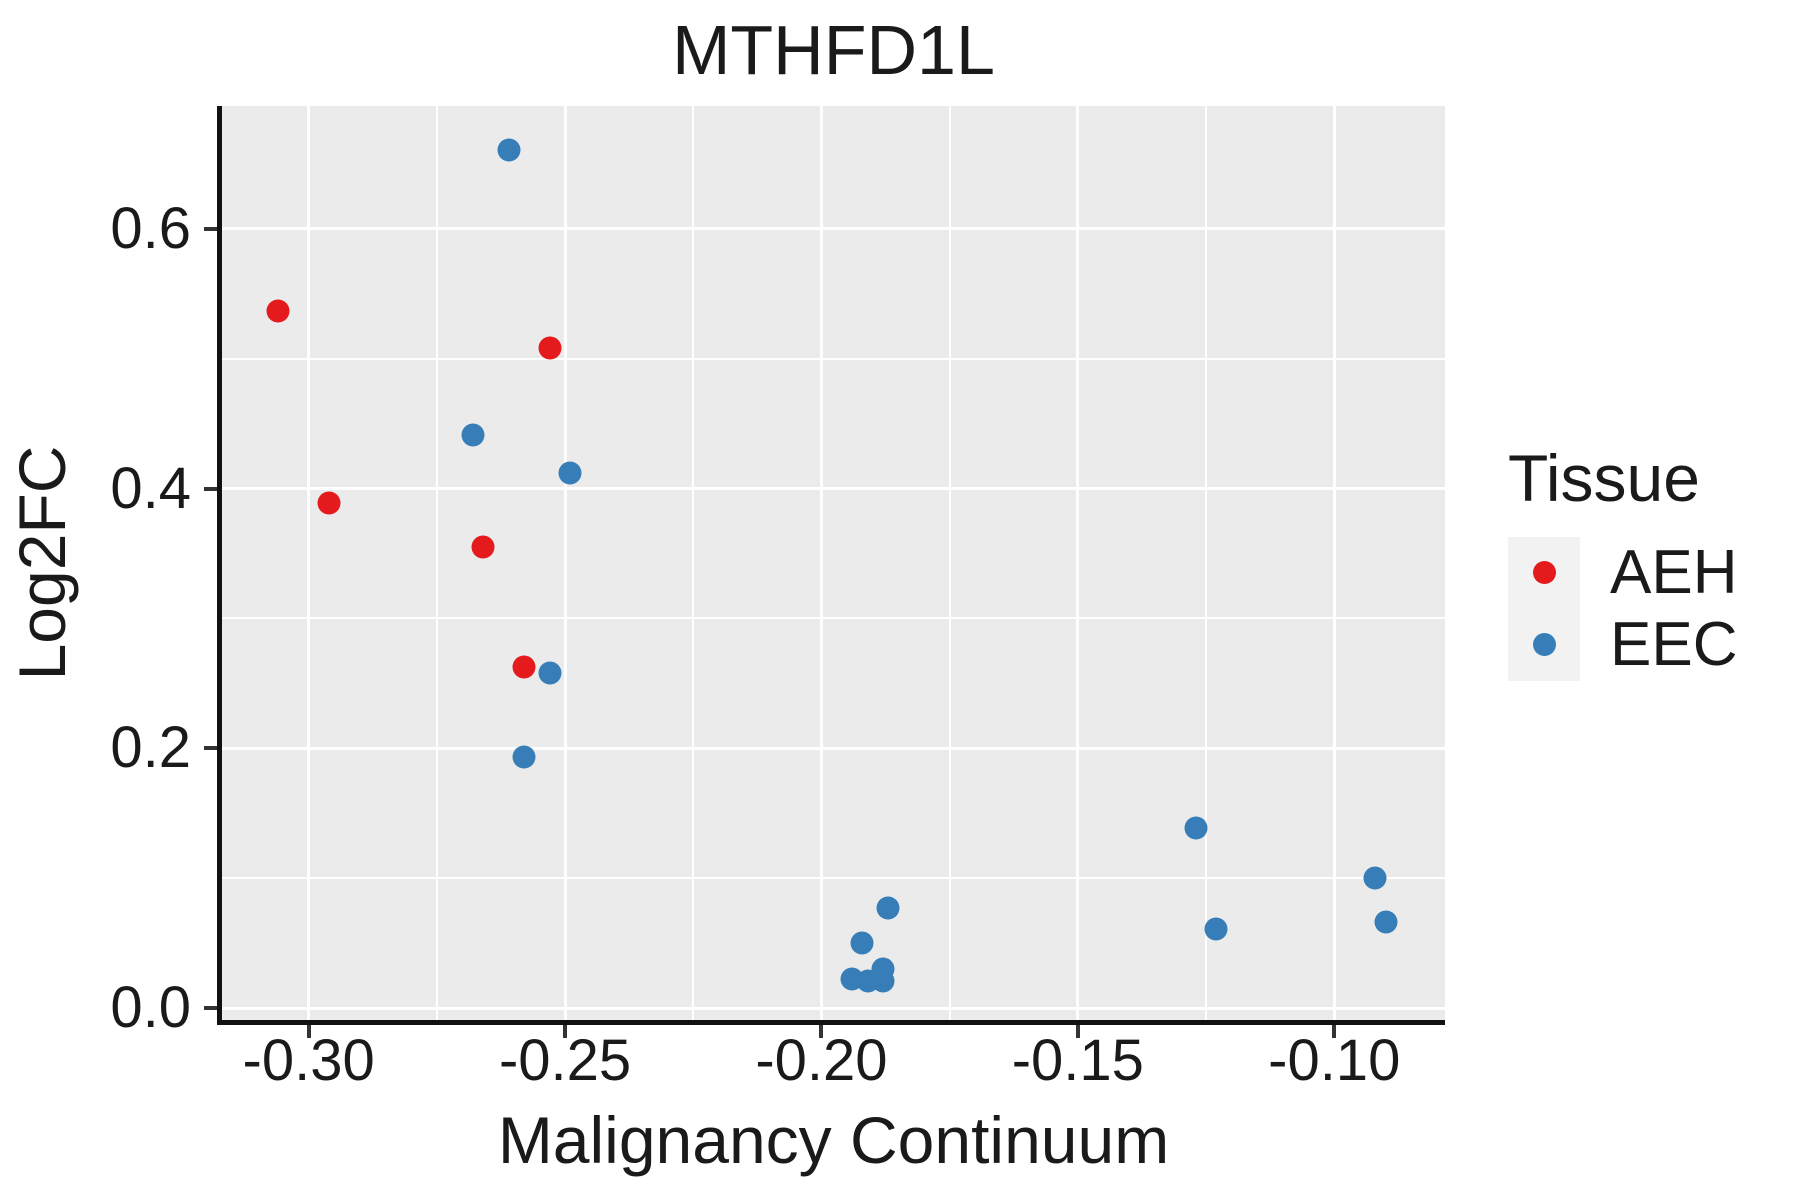 This screenshot has height=1200, width=1800. Describe the element at coordinates (1334, 1060) in the screenshot. I see `x-tick-label: -0.10` at that location.